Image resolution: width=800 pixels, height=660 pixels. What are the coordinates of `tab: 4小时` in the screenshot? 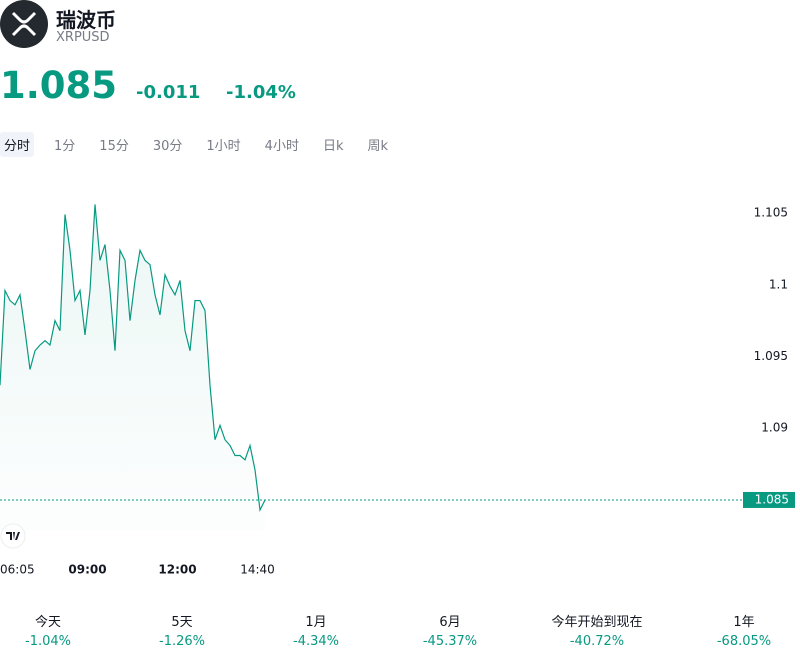 It's located at (281, 146).